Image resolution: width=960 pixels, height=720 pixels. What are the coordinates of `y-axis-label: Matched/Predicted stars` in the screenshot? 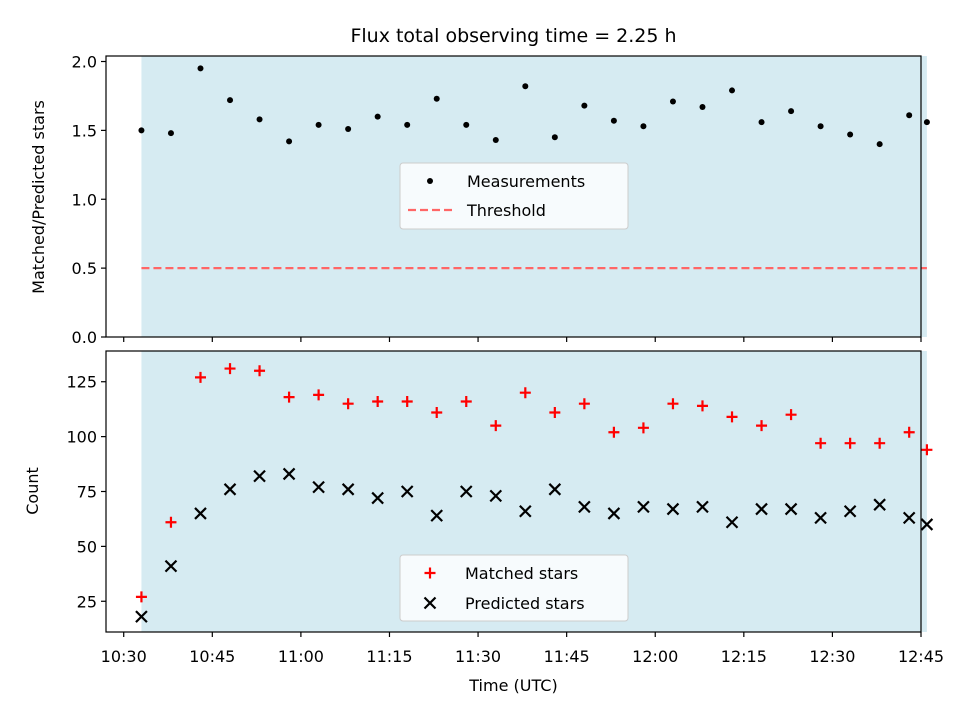 It's located at (38, 197).